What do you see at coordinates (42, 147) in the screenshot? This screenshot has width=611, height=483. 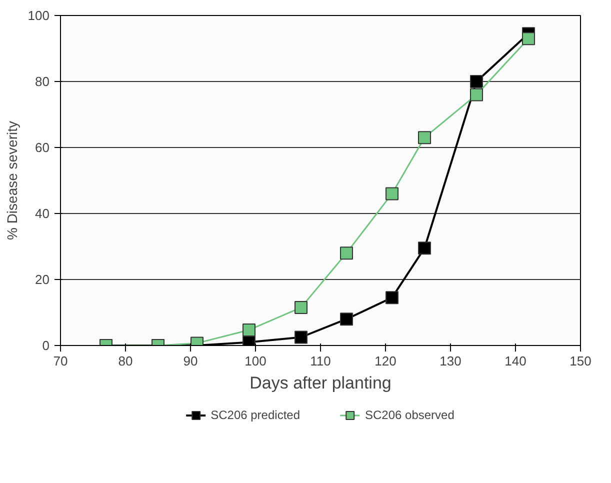 I see `y-tick-label: 60` at bounding box center [42, 147].